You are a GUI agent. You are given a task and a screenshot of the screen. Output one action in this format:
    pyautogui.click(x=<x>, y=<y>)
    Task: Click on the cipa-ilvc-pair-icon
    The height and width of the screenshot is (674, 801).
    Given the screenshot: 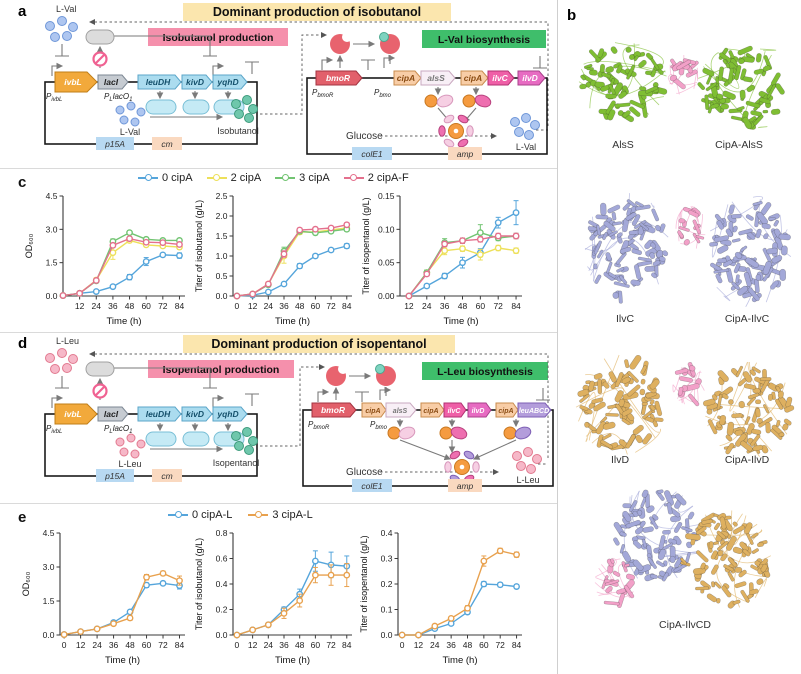 What is the action you would take?
    pyautogui.click(x=477, y=101)
    